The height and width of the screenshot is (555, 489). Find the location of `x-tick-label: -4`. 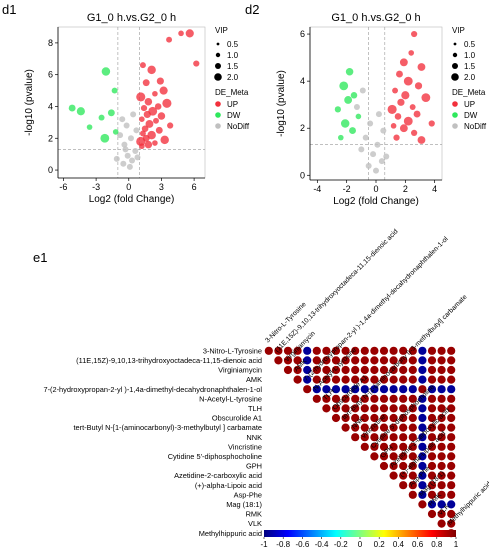

x-tick-label: -4 is located at coordinates (317, 189).